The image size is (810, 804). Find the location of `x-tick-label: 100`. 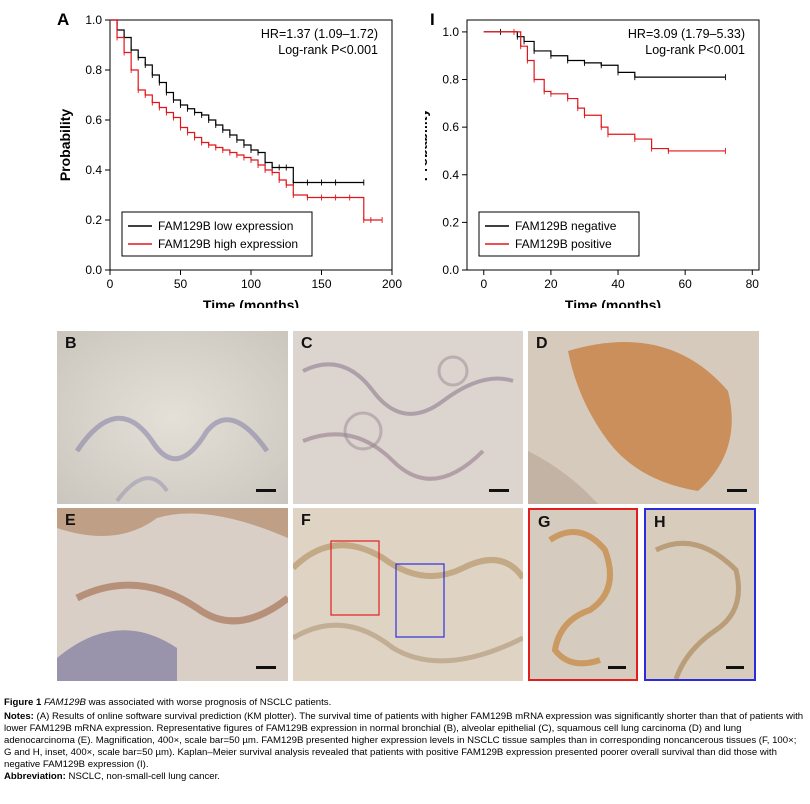

x-tick-label: 100 is located at coordinates (251, 284).